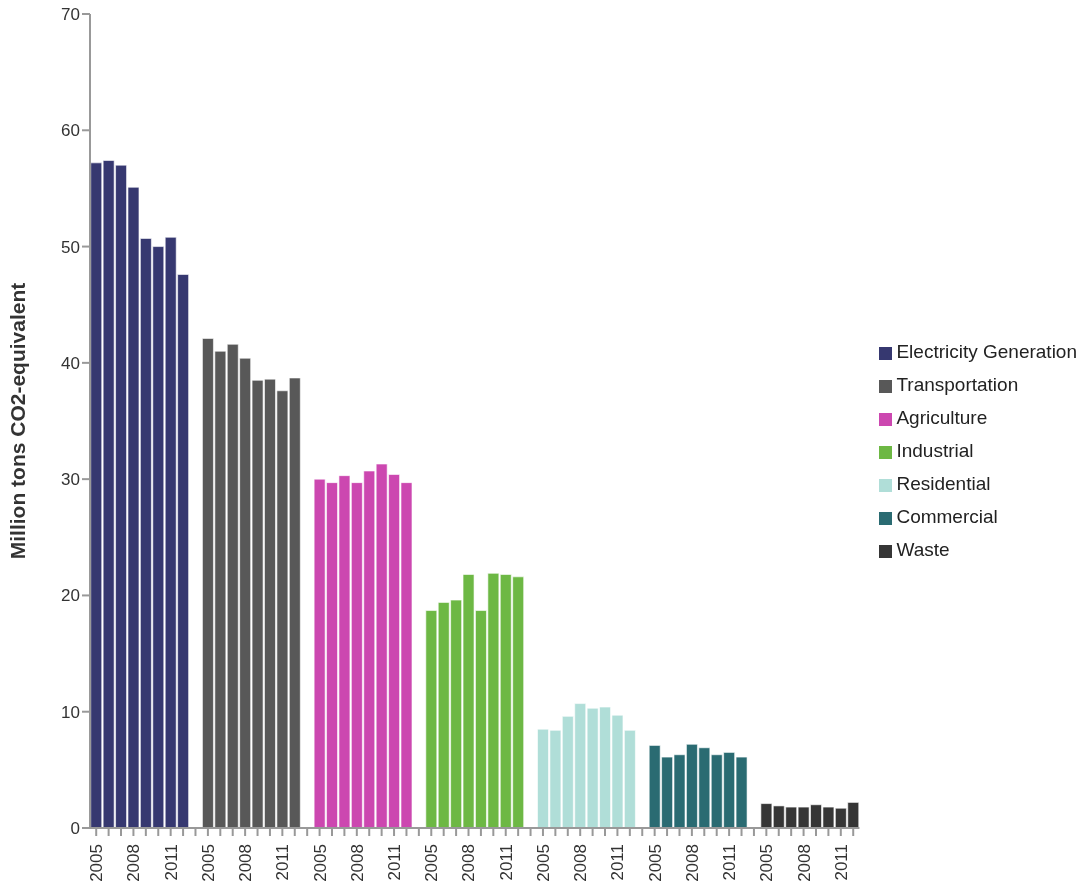 The width and height of the screenshot is (1087, 894). What do you see at coordinates (70, 247) in the screenshot?
I see `y-tick-label: 50` at bounding box center [70, 247].